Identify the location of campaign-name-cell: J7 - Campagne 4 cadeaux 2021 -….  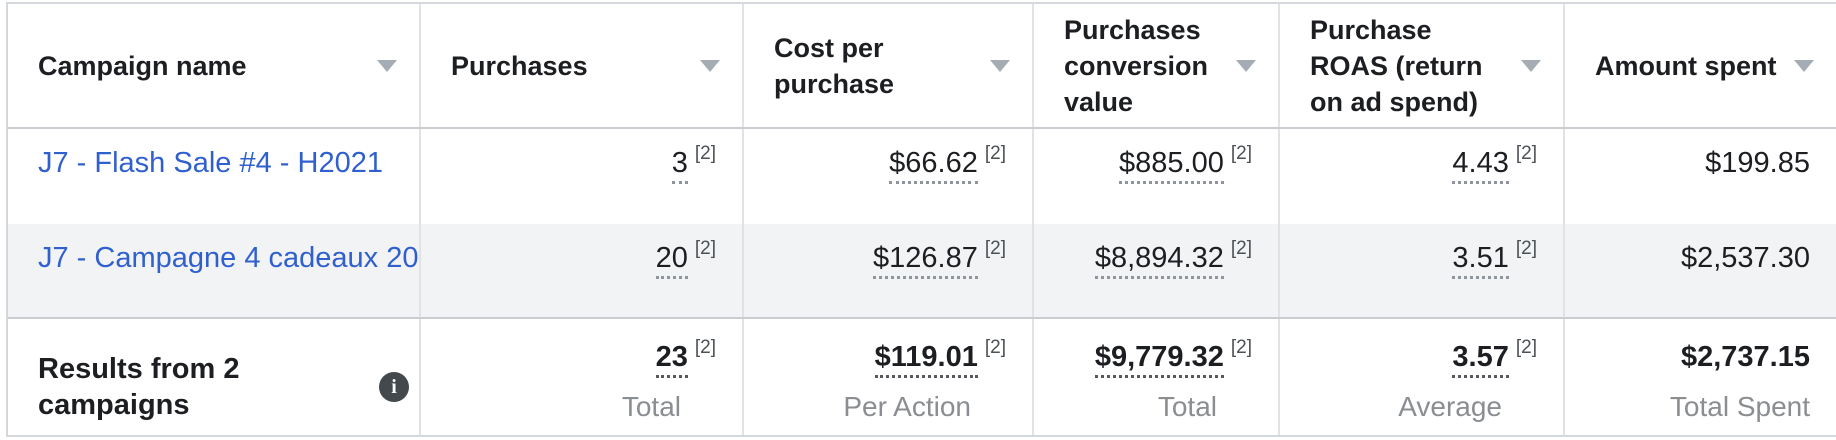
(214, 270).